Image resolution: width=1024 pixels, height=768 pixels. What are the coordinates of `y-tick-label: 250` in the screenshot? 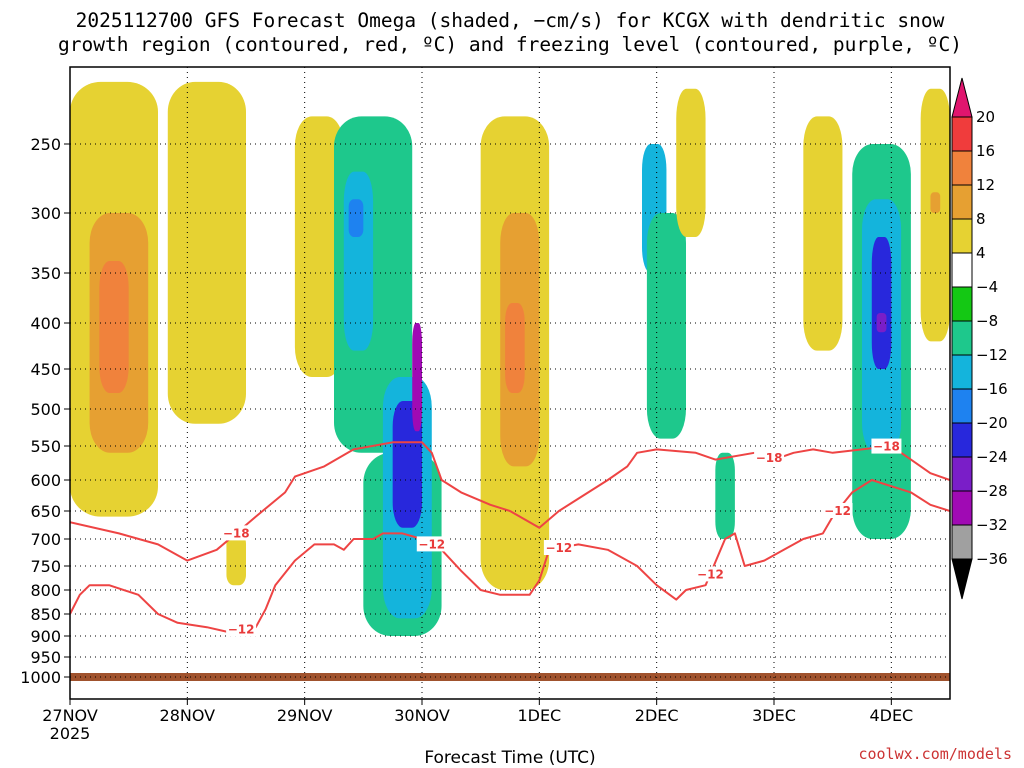 It's located at (45, 144).